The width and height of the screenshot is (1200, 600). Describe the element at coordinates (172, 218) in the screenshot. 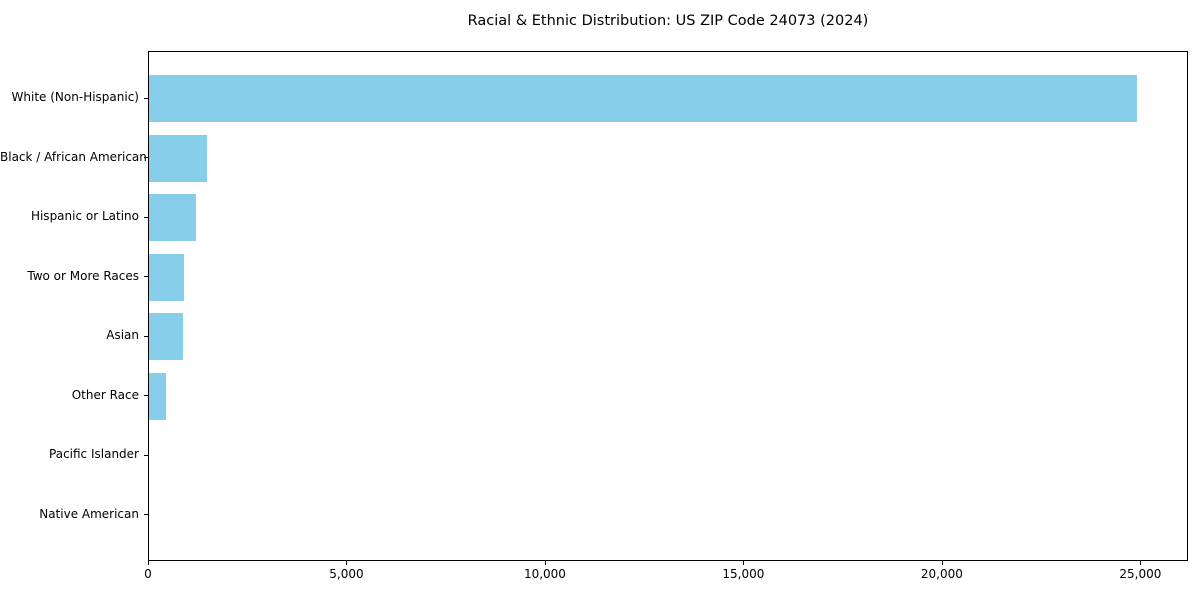

I see `bar-hispanic-or-latino` at that location.